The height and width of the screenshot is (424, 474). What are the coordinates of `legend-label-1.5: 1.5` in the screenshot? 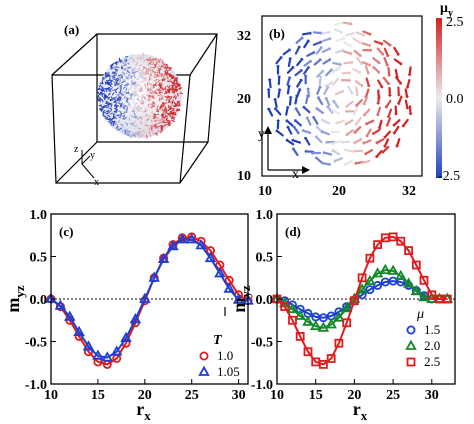 It's located at (432, 329).